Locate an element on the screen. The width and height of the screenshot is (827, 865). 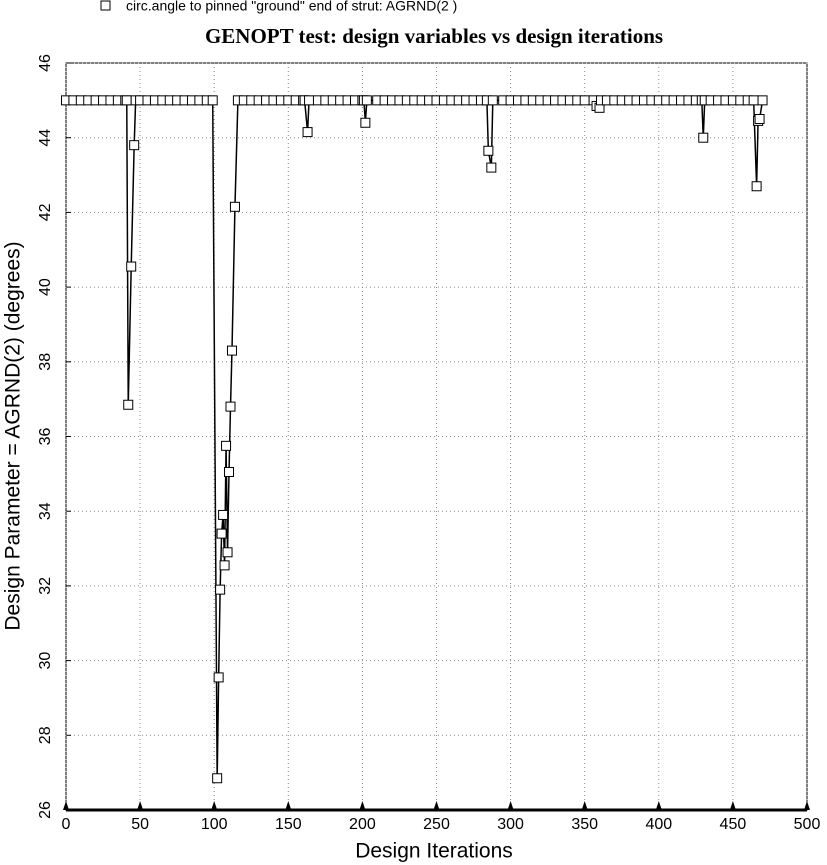
y-axis-label: Design Parameter = AGRND(2) (degrees) is located at coordinates (13, 435).